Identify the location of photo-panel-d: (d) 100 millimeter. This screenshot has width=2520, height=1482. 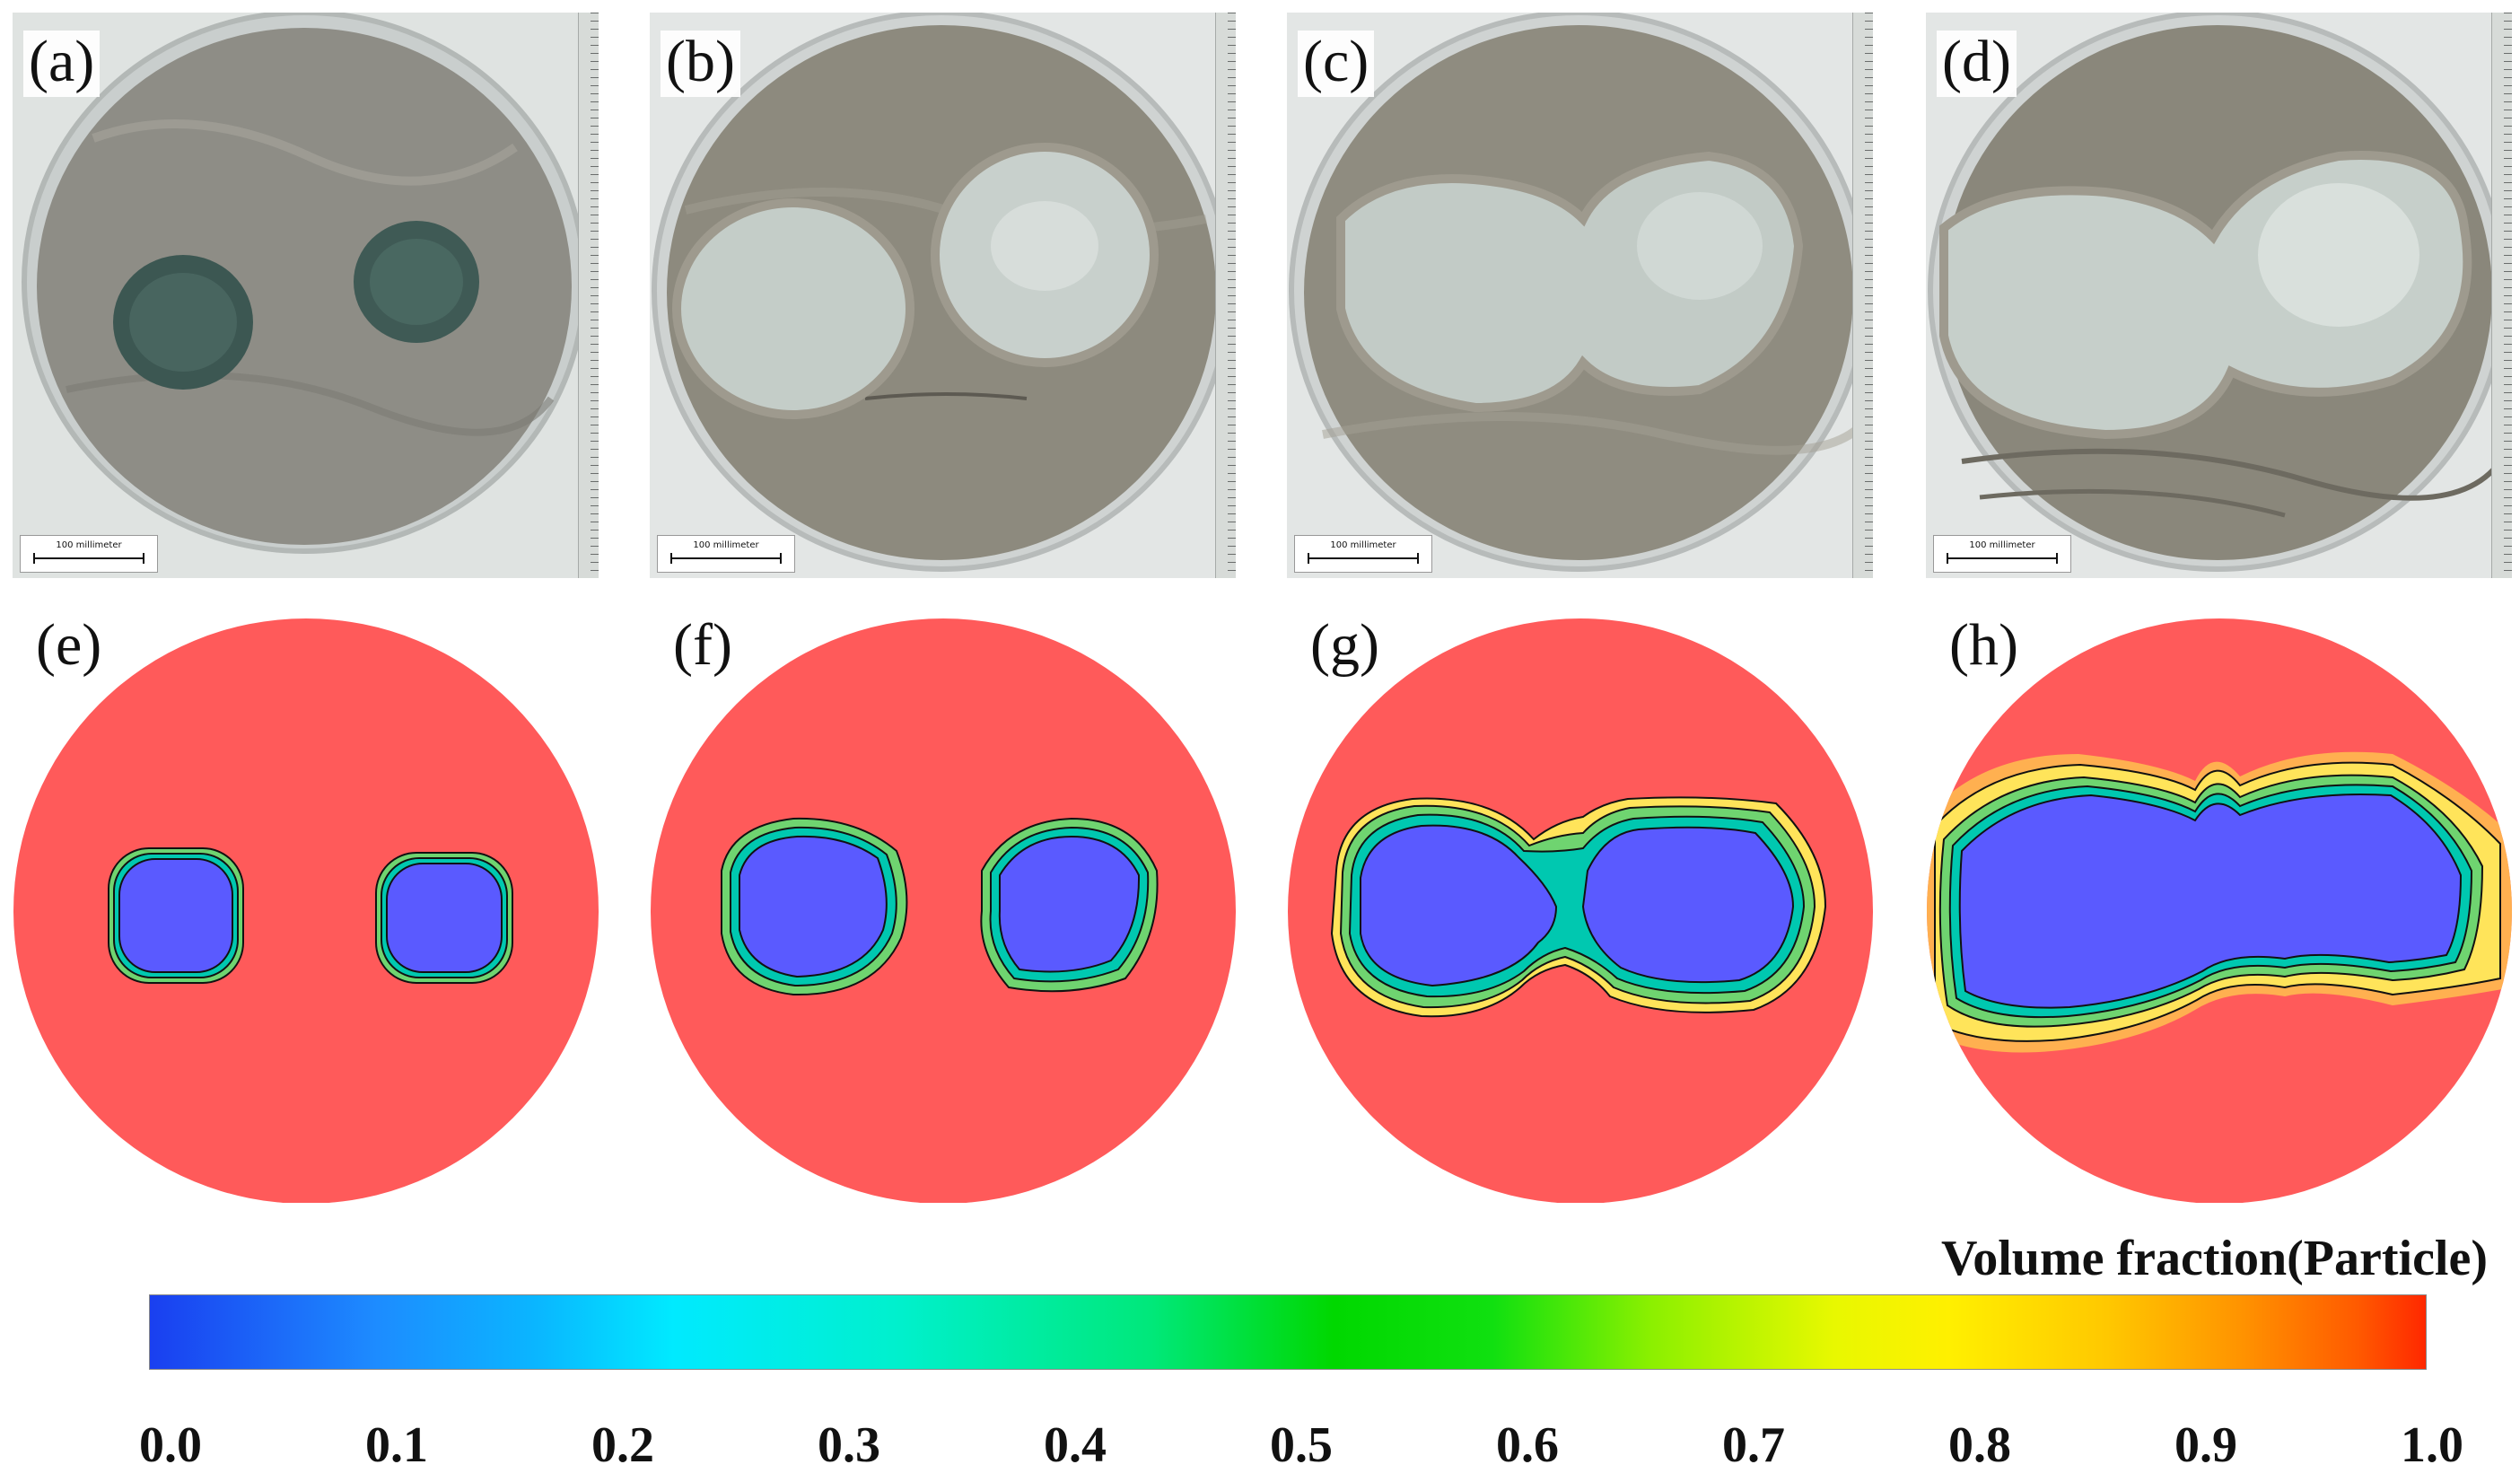
(2219, 295).